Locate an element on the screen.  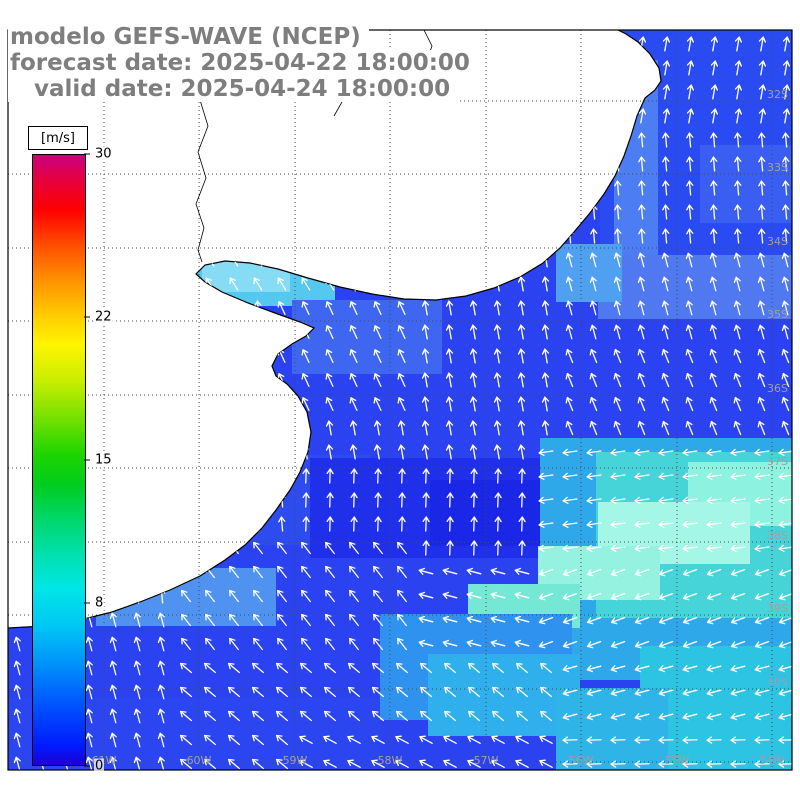
colorbar-tick: 22 is located at coordinates (98, 317).